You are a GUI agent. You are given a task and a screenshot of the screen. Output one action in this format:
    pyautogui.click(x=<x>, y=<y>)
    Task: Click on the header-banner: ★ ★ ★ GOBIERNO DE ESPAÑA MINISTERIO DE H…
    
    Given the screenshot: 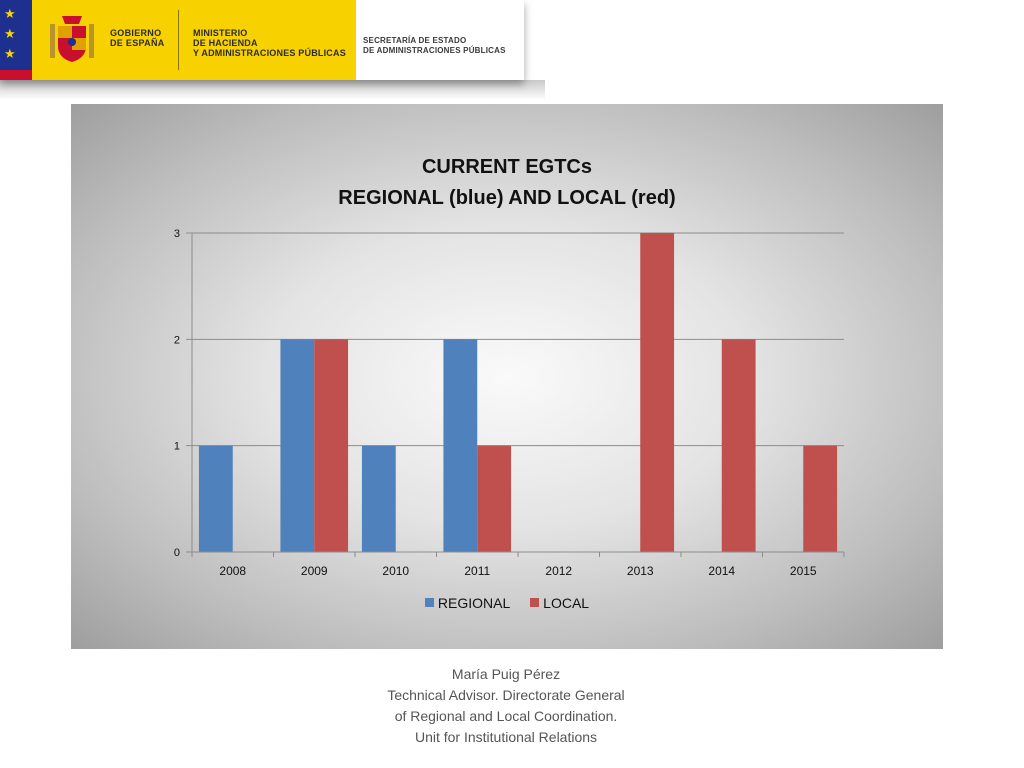 What is the action you would take?
    pyautogui.click(x=262, y=40)
    